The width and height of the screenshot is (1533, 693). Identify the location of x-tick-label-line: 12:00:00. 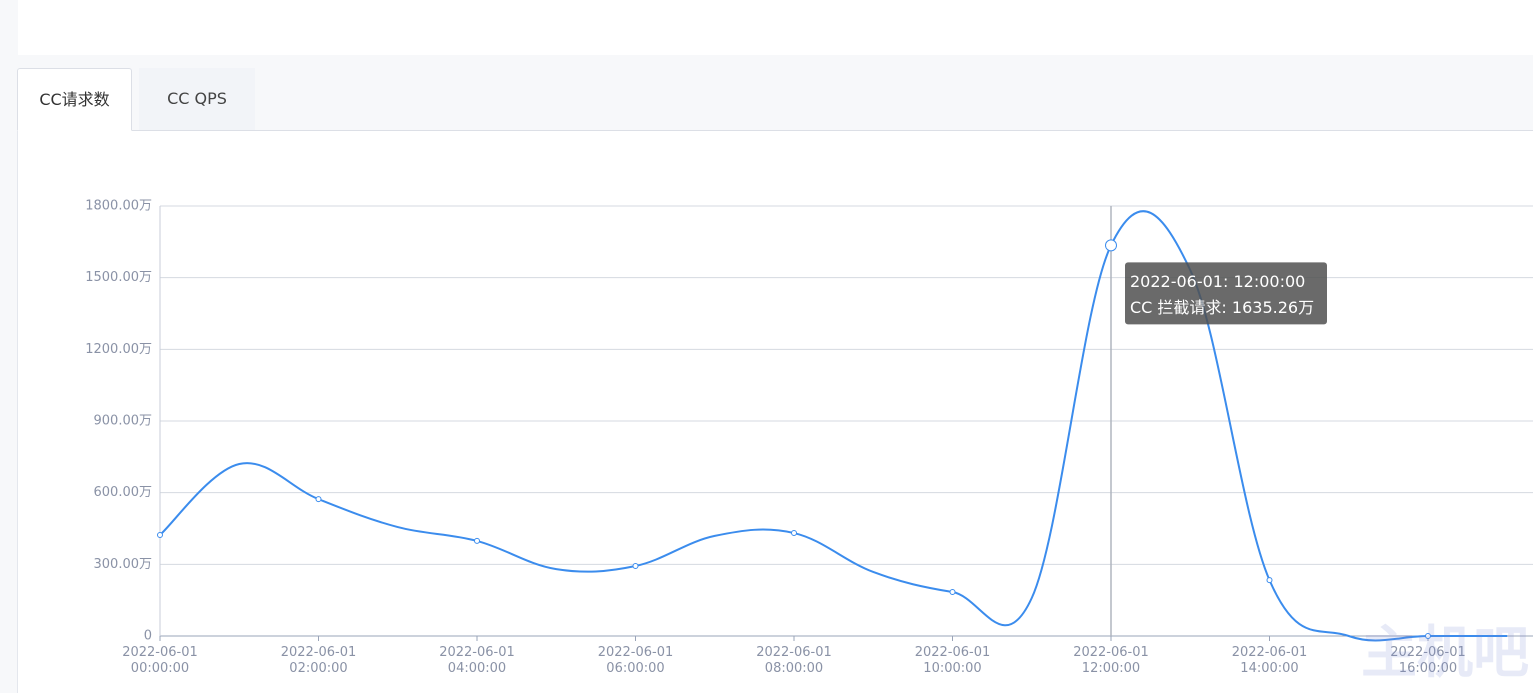
(1111, 668).